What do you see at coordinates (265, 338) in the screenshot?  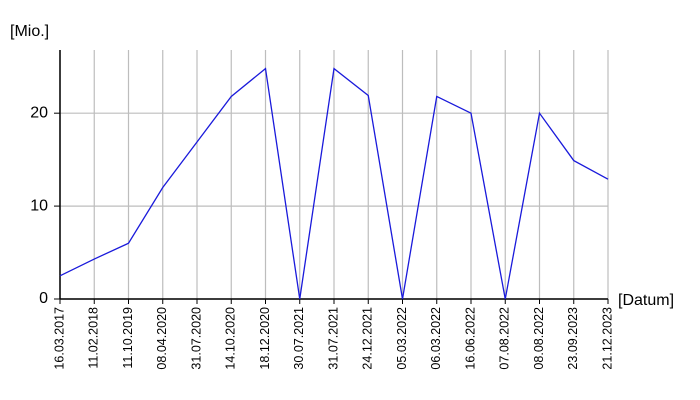 I see `x-tick-label: 18.12.2020` at bounding box center [265, 338].